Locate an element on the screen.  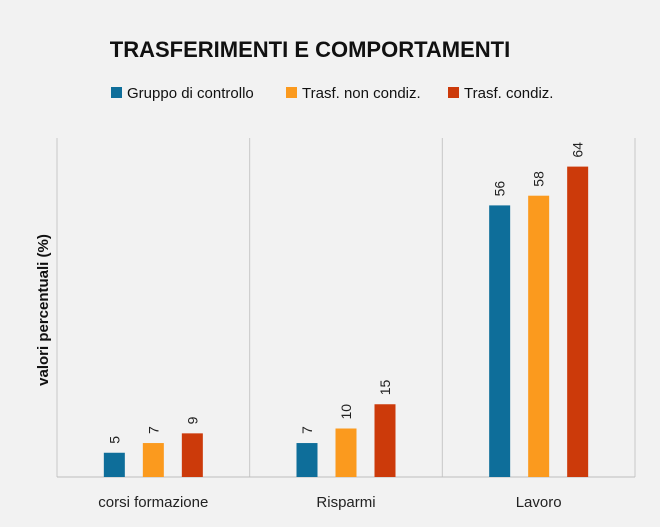
legend-item: Gruppo di controllo is located at coordinates (182, 93).